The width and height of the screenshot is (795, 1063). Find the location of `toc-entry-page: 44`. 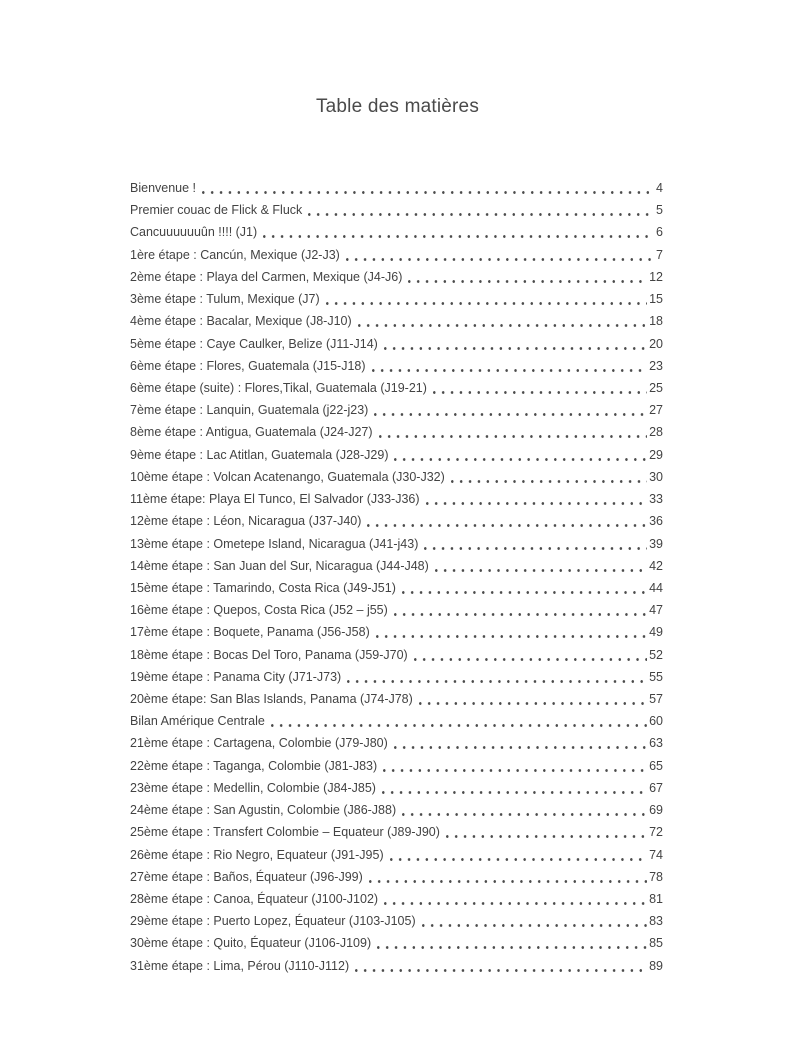

toc-entry-page: 44 is located at coordinates (656, 587).